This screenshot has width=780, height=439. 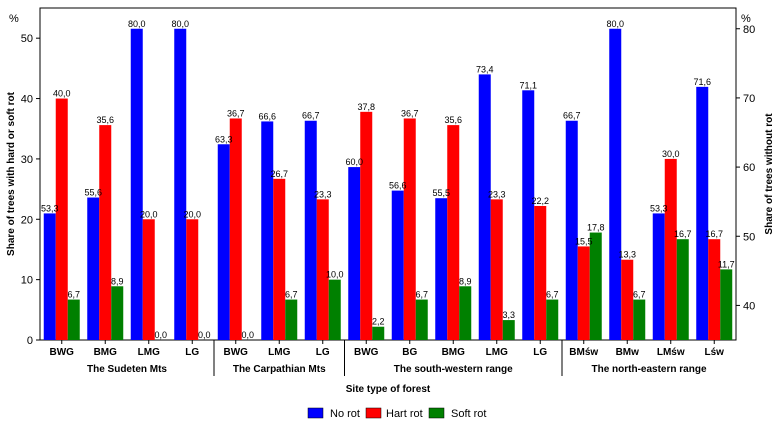 What do you see at coordinates (14, 19) in the screenshot?
I see `left-unit: %` at bounding box center [14, 19].